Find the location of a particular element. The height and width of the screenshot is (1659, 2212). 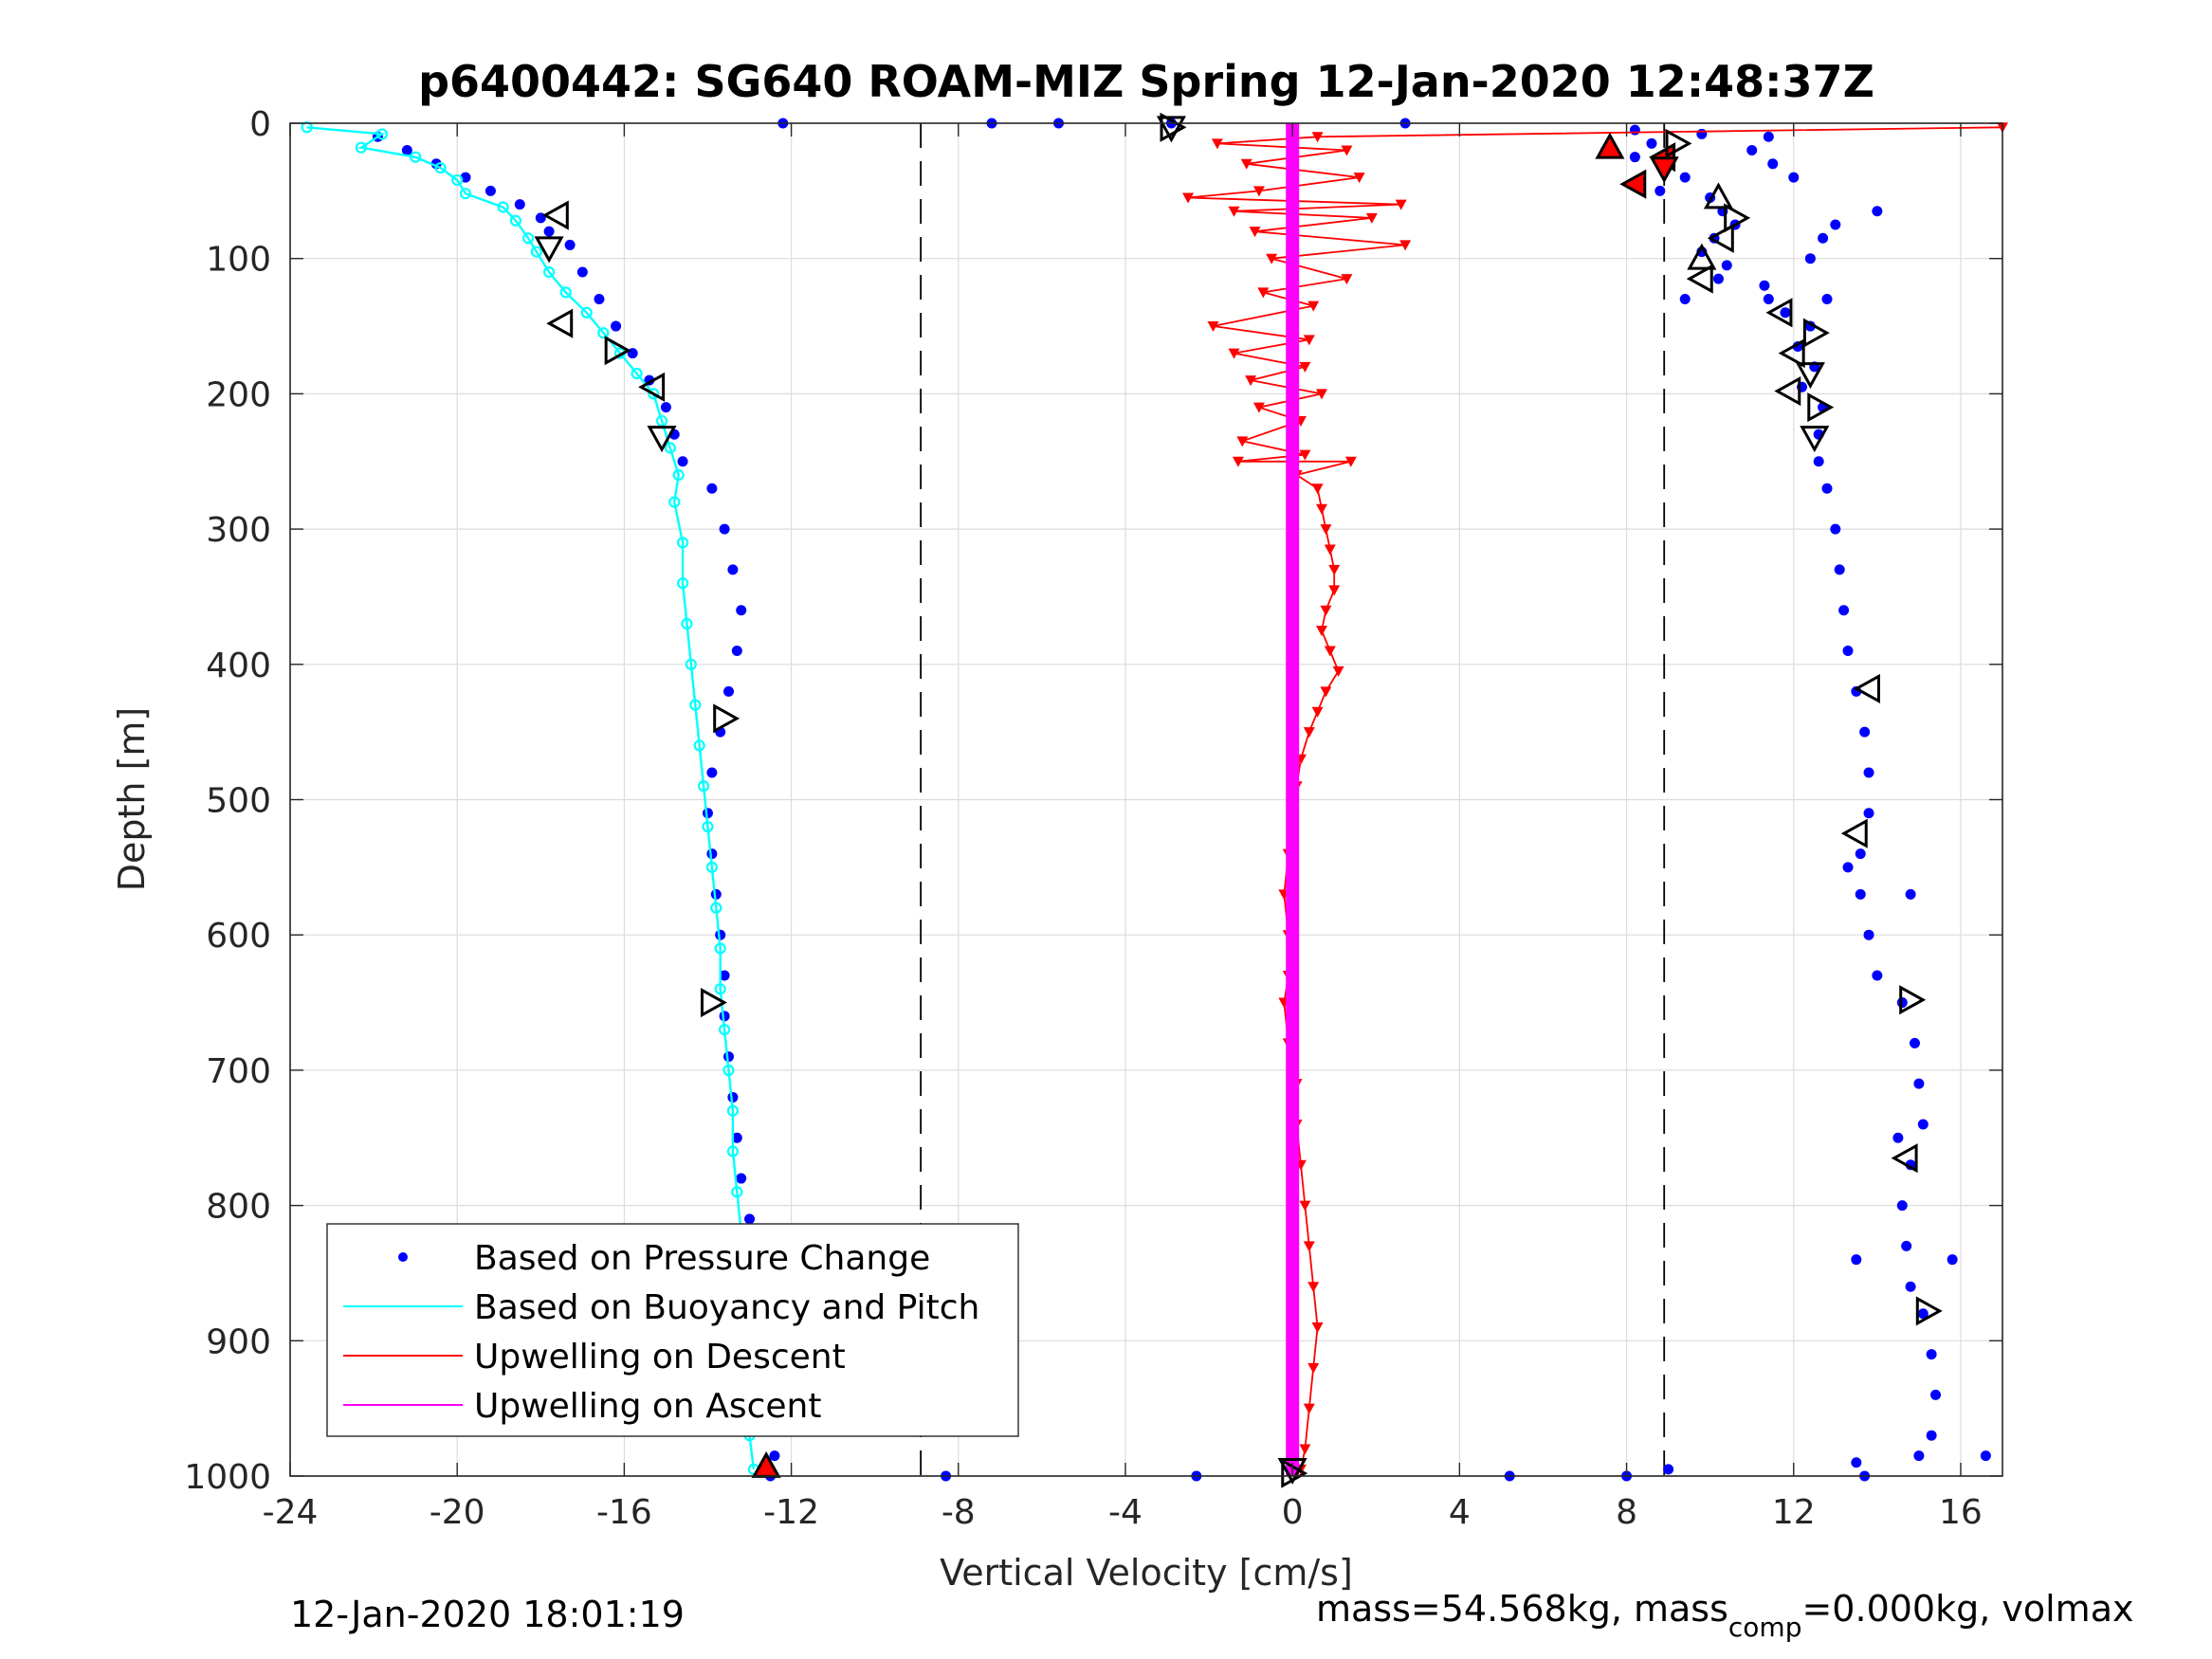

x-tick-label: -8 is located at coordinates (958, 1512).